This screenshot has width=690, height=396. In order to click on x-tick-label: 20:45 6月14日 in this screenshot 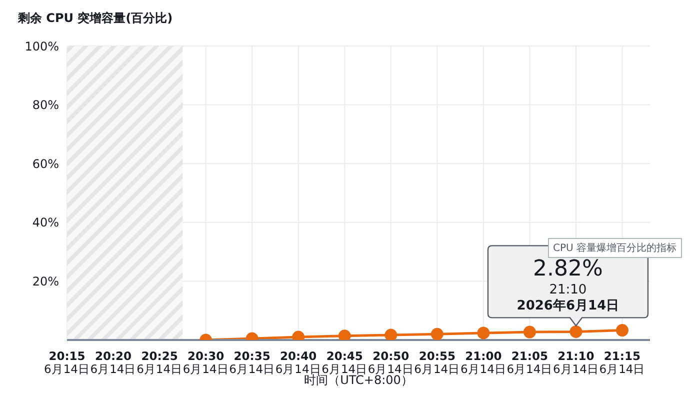, I will do `click(345, 362)`.